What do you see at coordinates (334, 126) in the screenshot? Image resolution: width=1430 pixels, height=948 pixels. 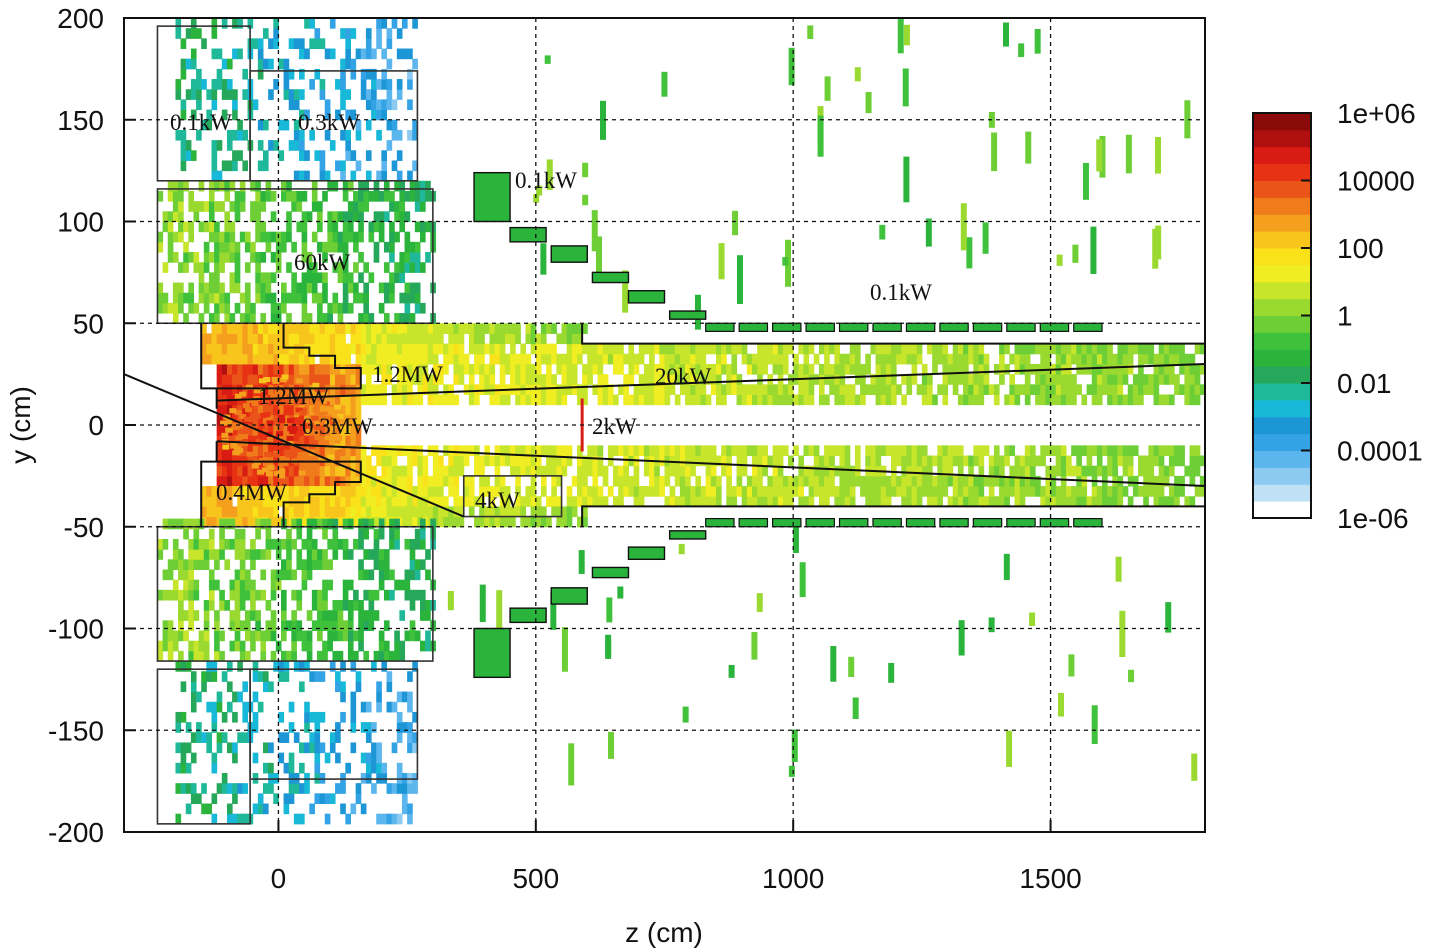 I see `shield-outline` at bounding box center [334, 126].